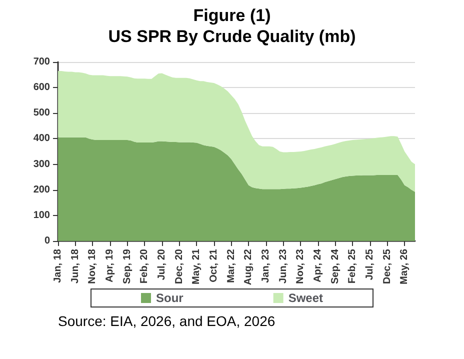  Describe the element at coordinates (170, 298) in the screenshot. I see `legend-label: Sour` at that location.